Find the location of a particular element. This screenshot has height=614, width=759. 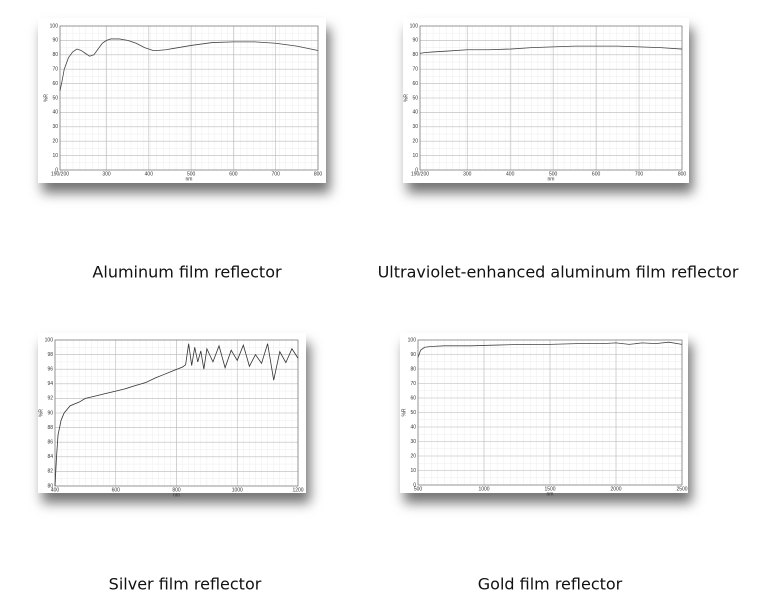

y-tick-label: 96 is located at coordinates (50, 370).